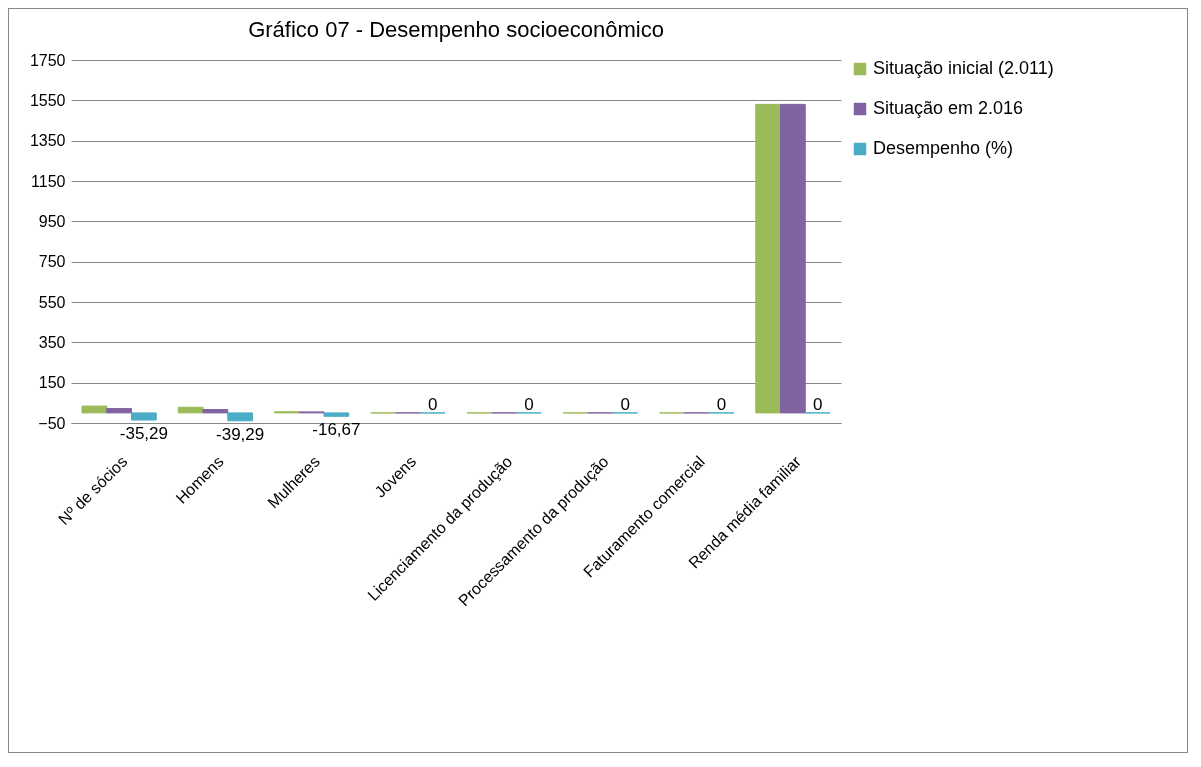 Image resolution: width=1201 pixels, height=767 pixels. Describe the element at coordinates (47, 141) in the screenshot. I see `y-tick-label: 1350` at that location.